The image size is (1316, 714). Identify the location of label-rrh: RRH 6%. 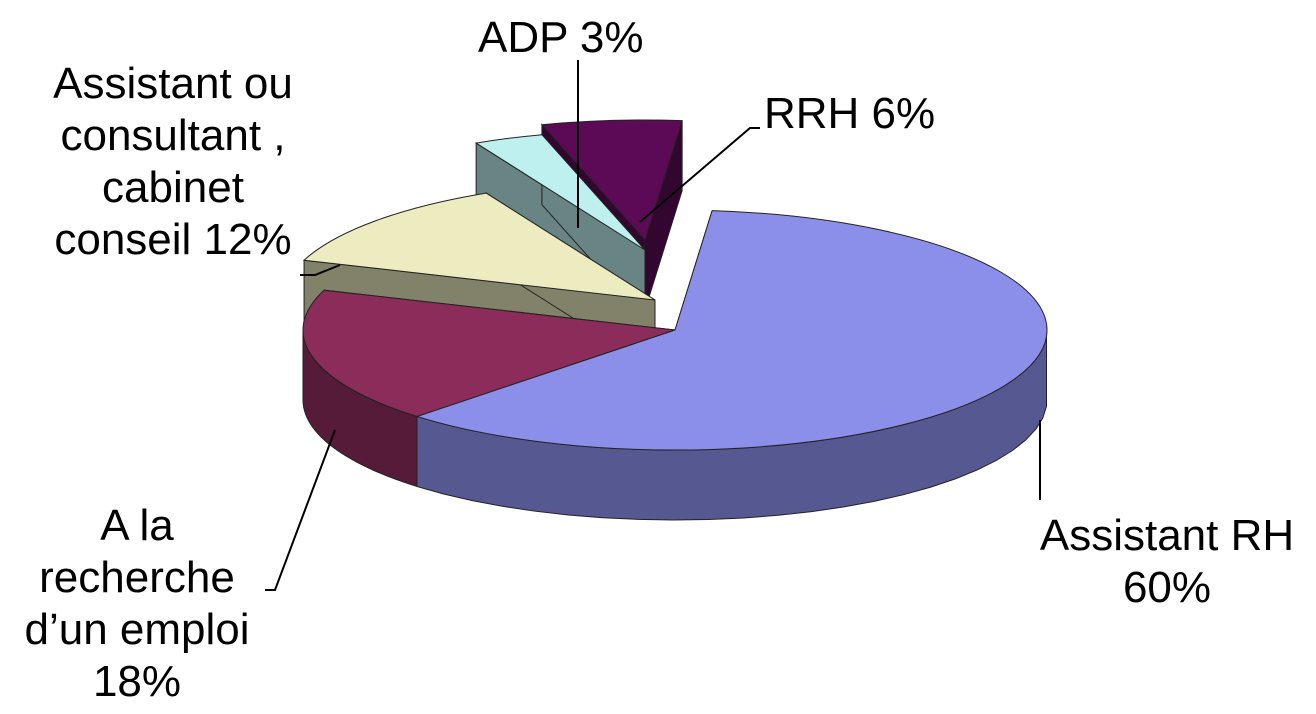
(850, 113).